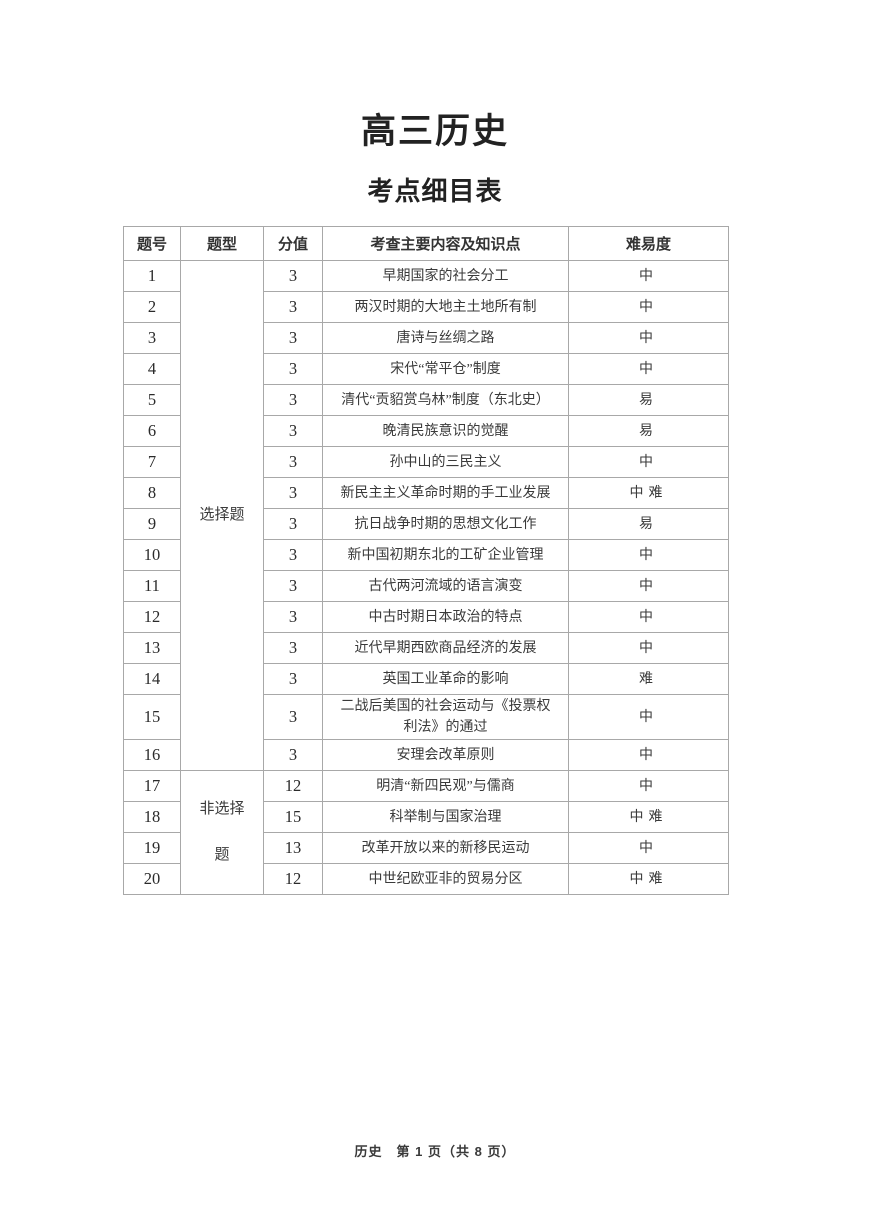  What do you see at coordinates (445, 524) in the screenshot?
I see `cell-content: 抗日战争时期的思想文化工作` at bounding box center [445, 524].